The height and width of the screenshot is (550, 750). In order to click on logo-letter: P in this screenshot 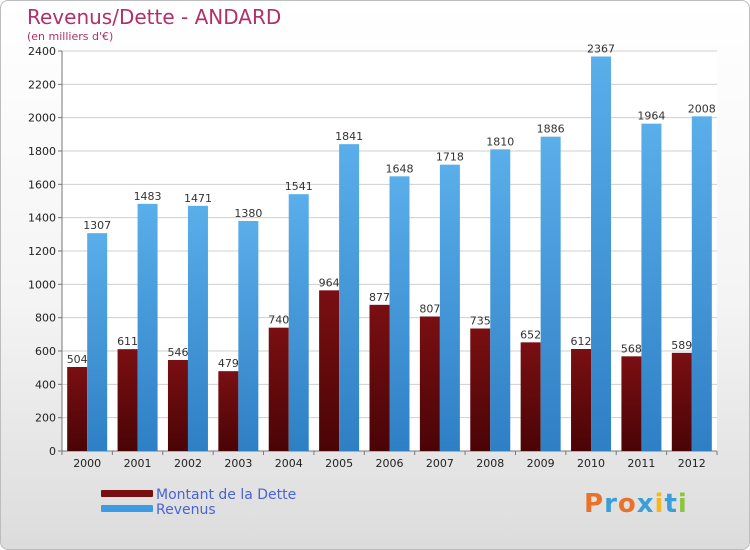, I will do `click(594, 504)`.